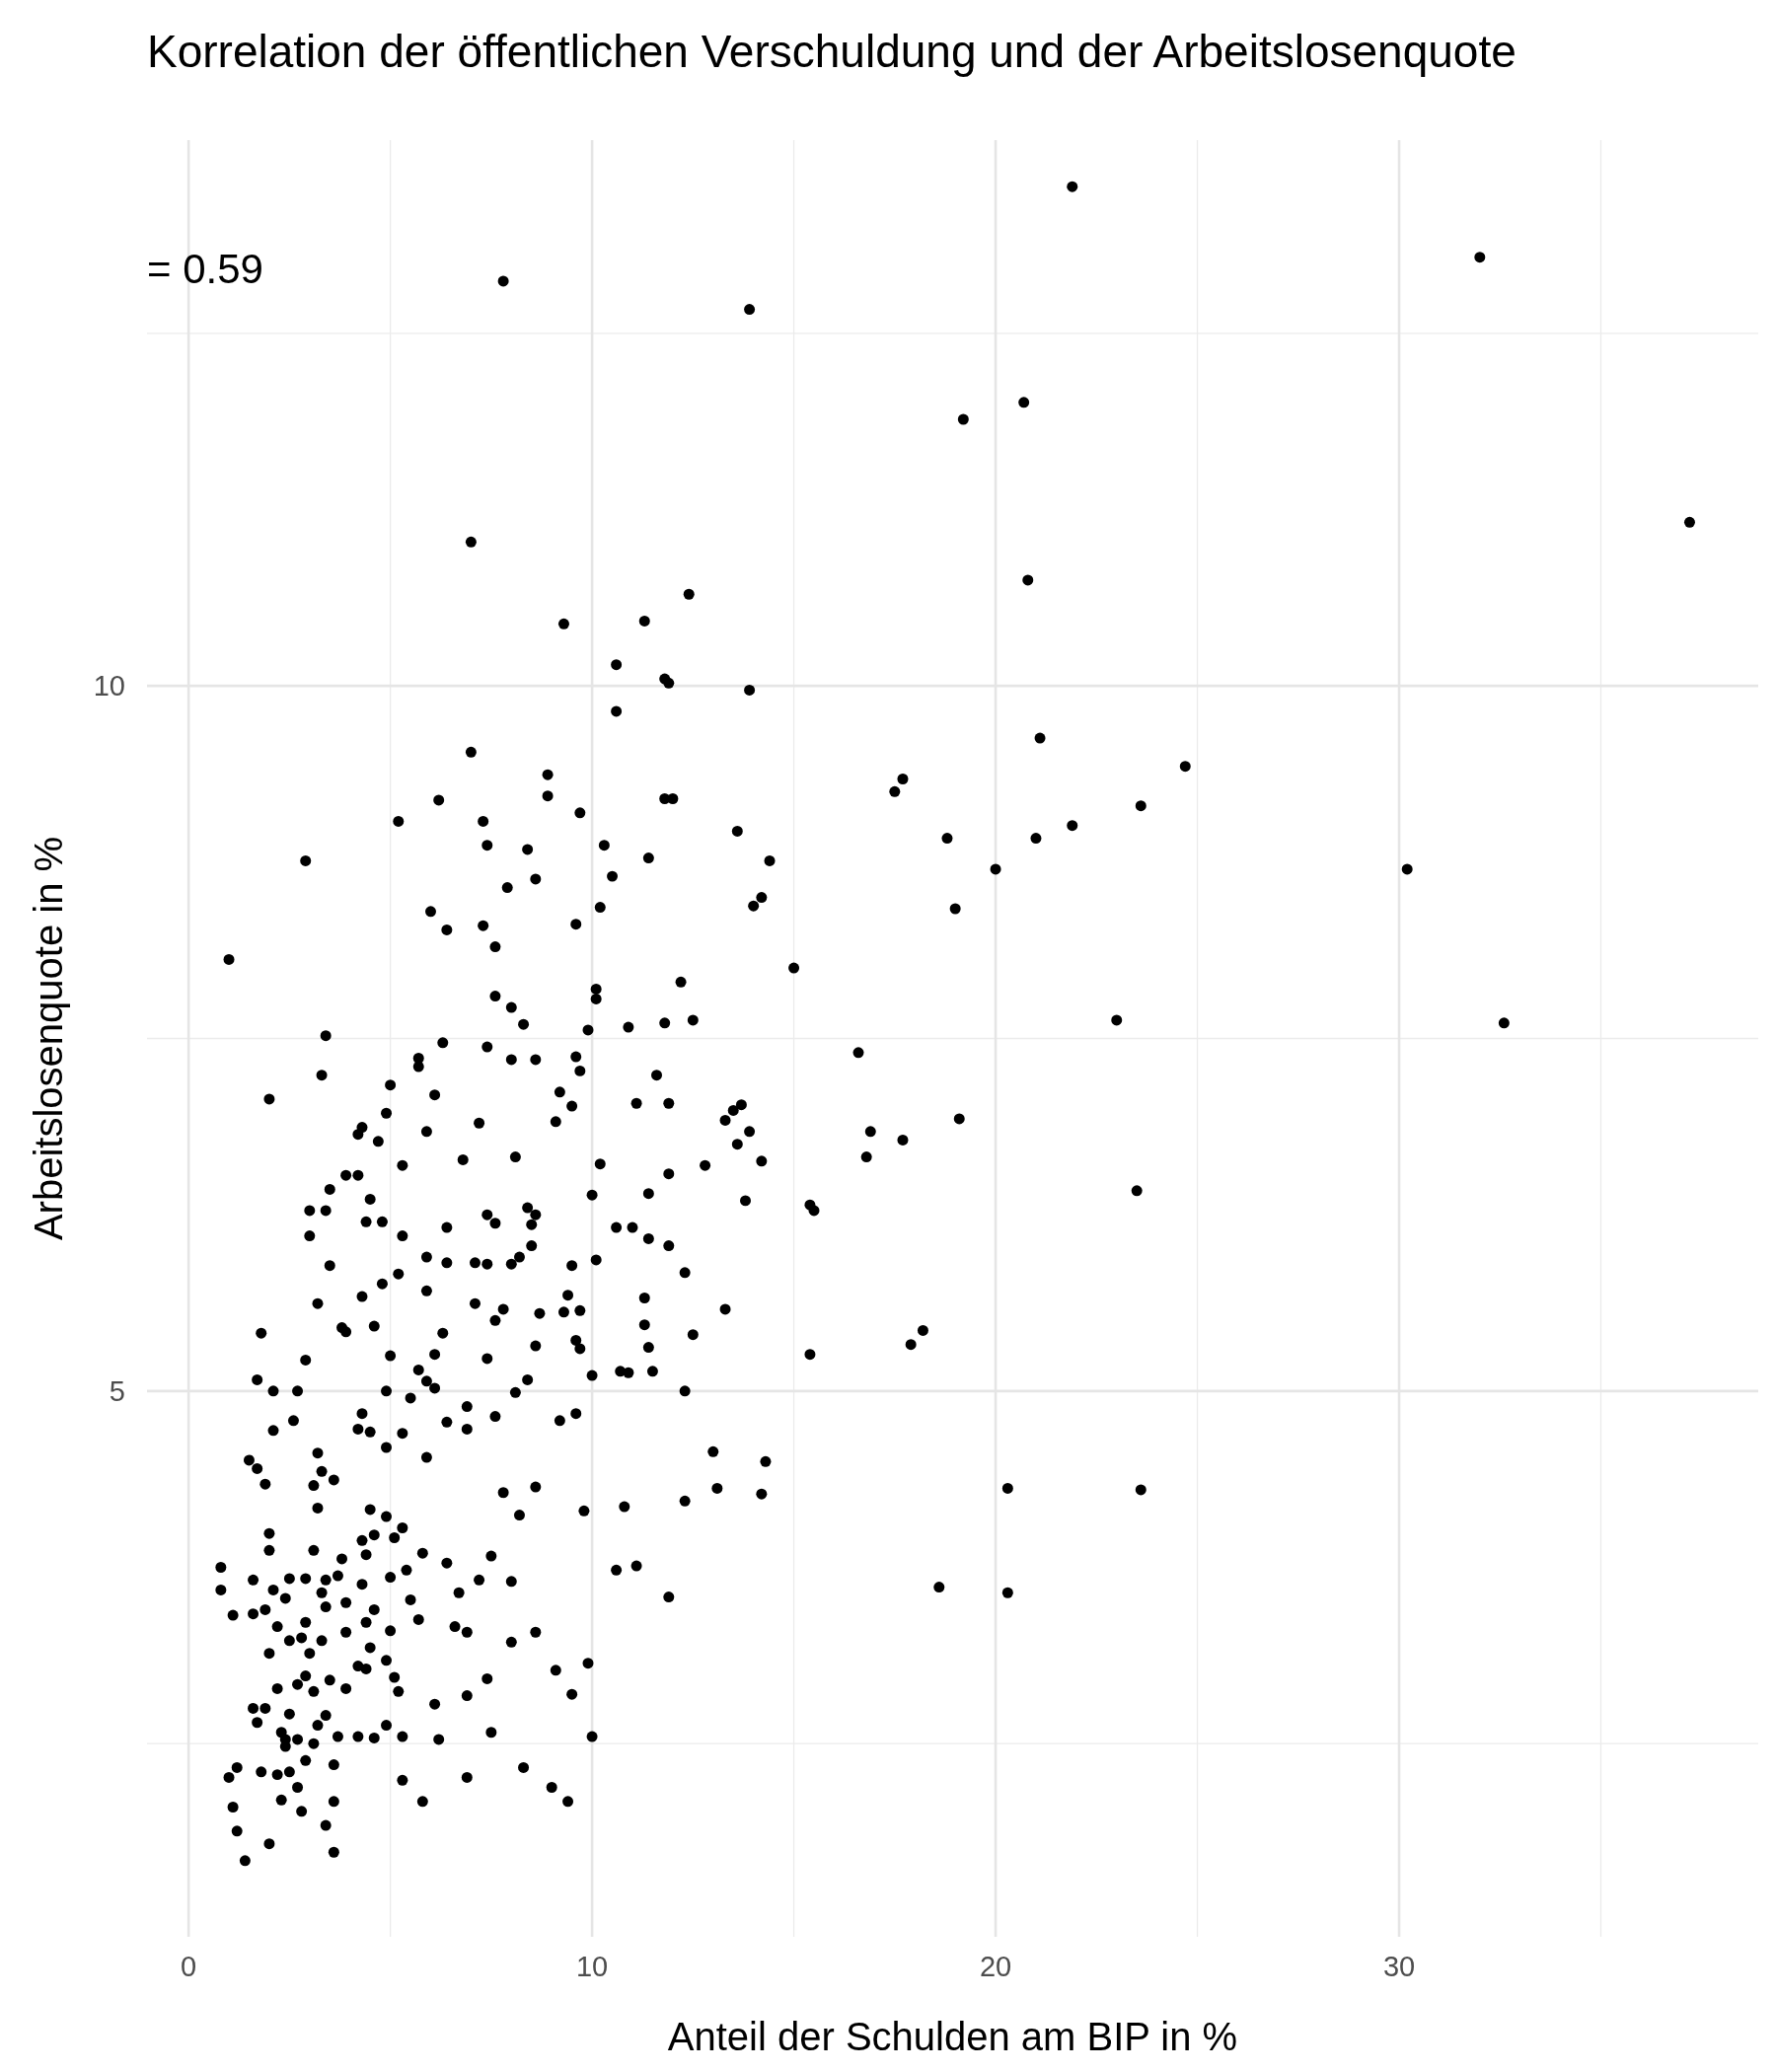 The image size is (1776, 2072). What do you see at coordinates (189, 1966) in the screenshot?
I see `x-tick-label: 0` at bounding box center [189, 1966].